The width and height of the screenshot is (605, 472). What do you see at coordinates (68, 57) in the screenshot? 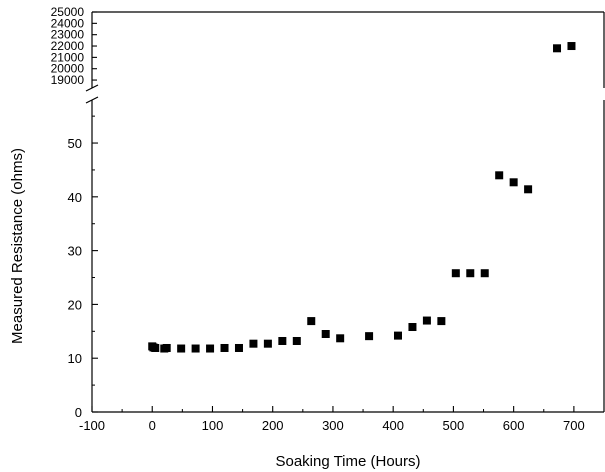
I see `y-tick-label-upper: 21000` at bounding box center [68, 57].